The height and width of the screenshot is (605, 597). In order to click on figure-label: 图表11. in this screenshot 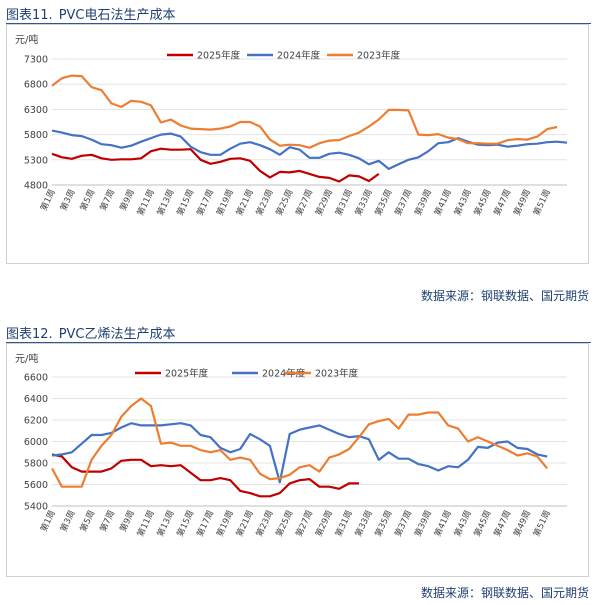, I will do `click(29, 15)`.